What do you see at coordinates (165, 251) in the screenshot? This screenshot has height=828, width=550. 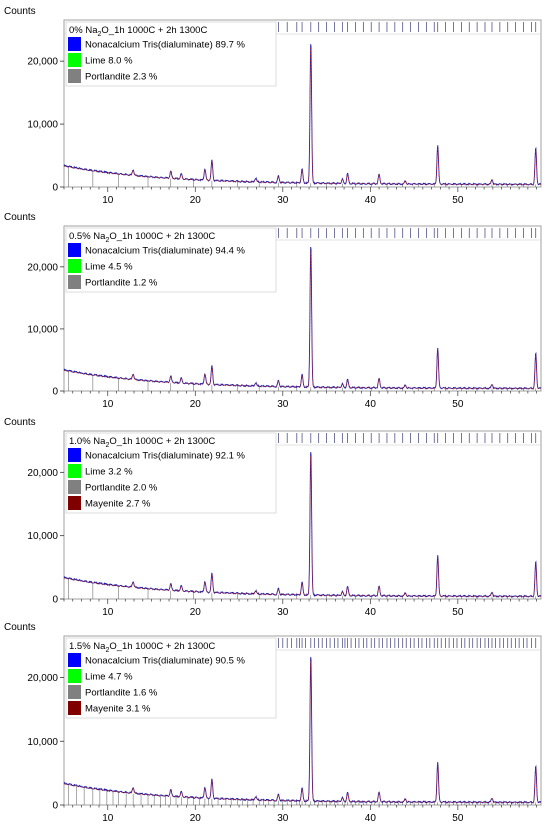 I see `legend-label: Nonacalcium Tris(dialuminate) 94.4 %` at bounding box center [165, 251].